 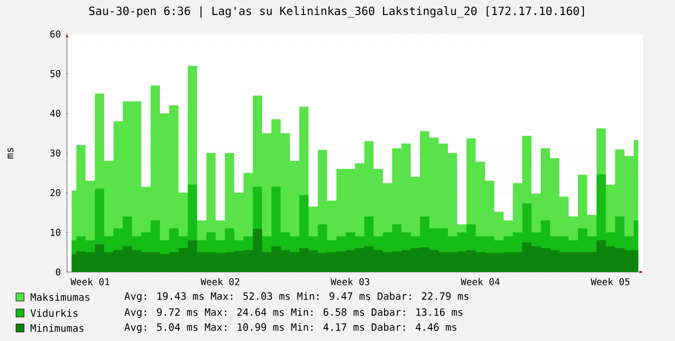 I want to click on y-tick-label: 50, so click(x=55, y=74).